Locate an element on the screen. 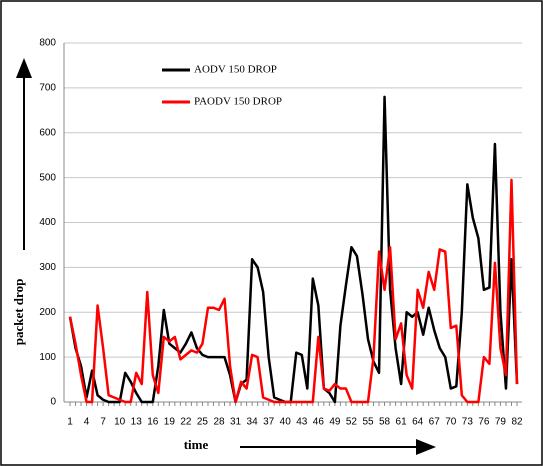  y-tick-label: 200 is located at coordinates (47, 312).